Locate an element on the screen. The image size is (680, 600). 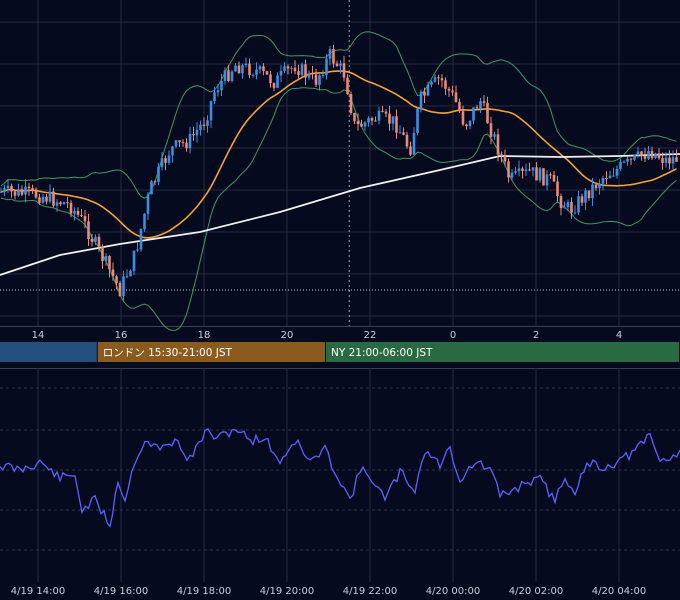
oscillator-x-tick-label: 4/19 16:00 is located at coordinates (121, 591).